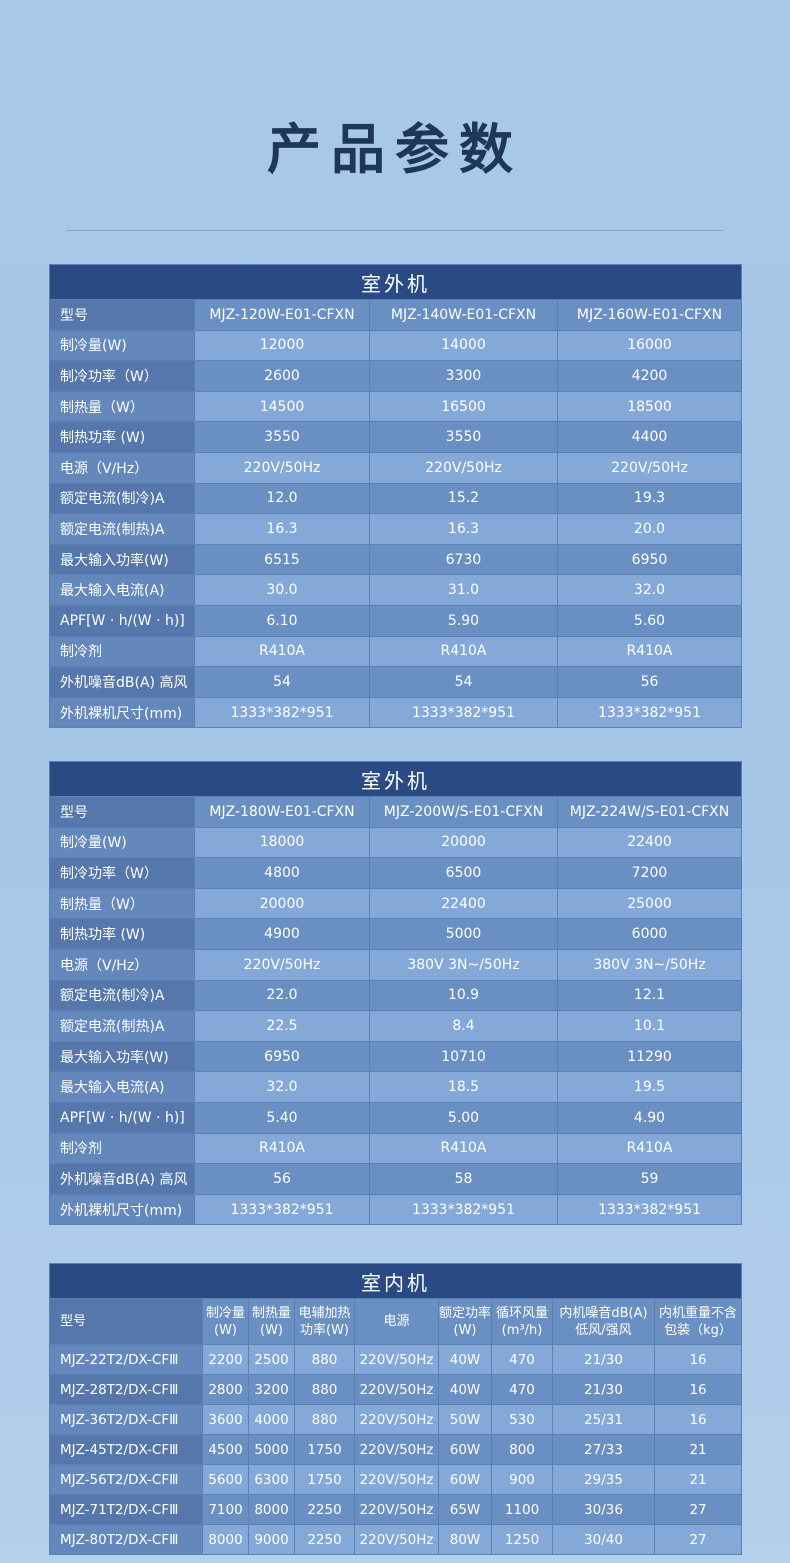 The height and width of the screenshot is (1563, 790). Describe the element at coordinates (698, 1539) in the screenshot. I see `cell-value: 27` at that location.